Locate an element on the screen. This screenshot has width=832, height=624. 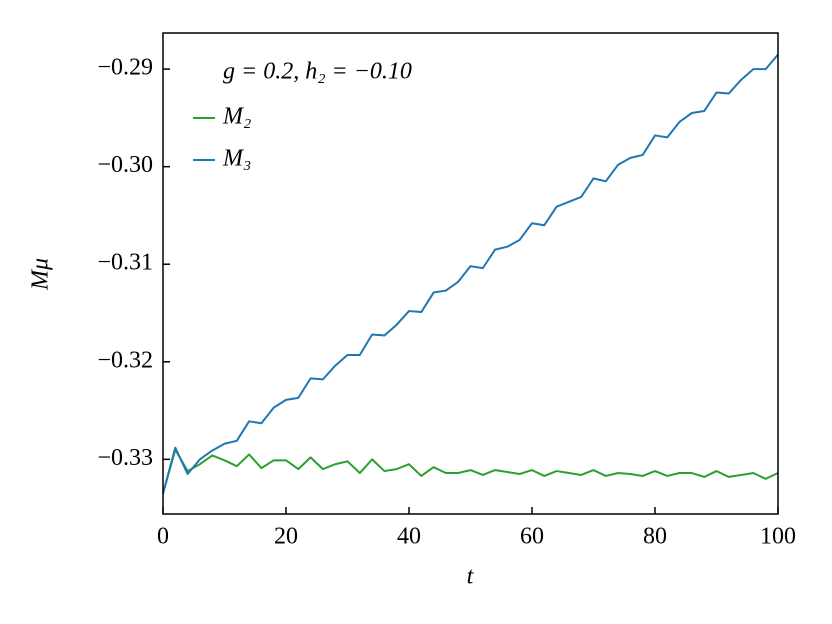
y-tick-label: −0.33 is located at coordinates (125, 458).